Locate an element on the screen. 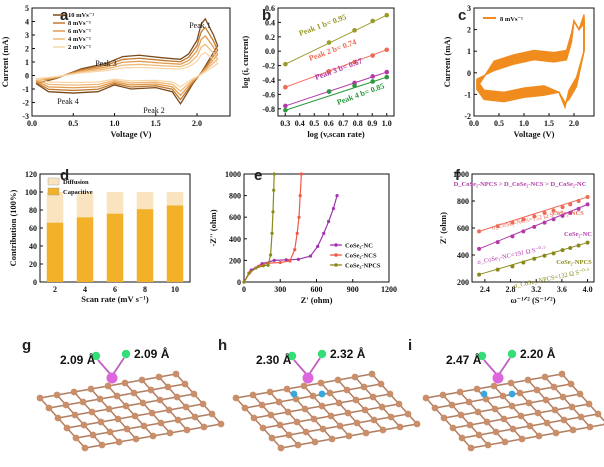 This screenshot has width=604, height=467. x-tick-label: 2.0 is located at coordinates (574, 123).